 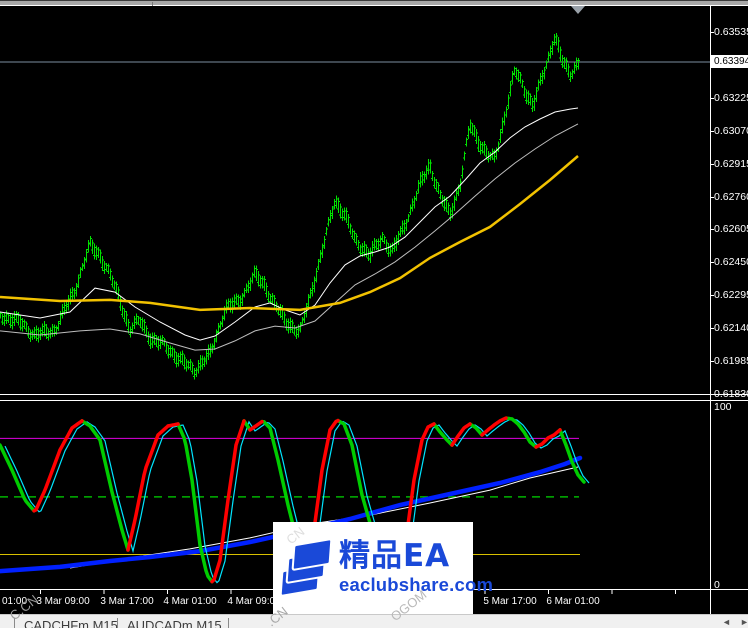 What do you see at coordinates (578, 10) in the screenshot?
I see `chart-shift-marker-icon` at bounding box center [578, 10].